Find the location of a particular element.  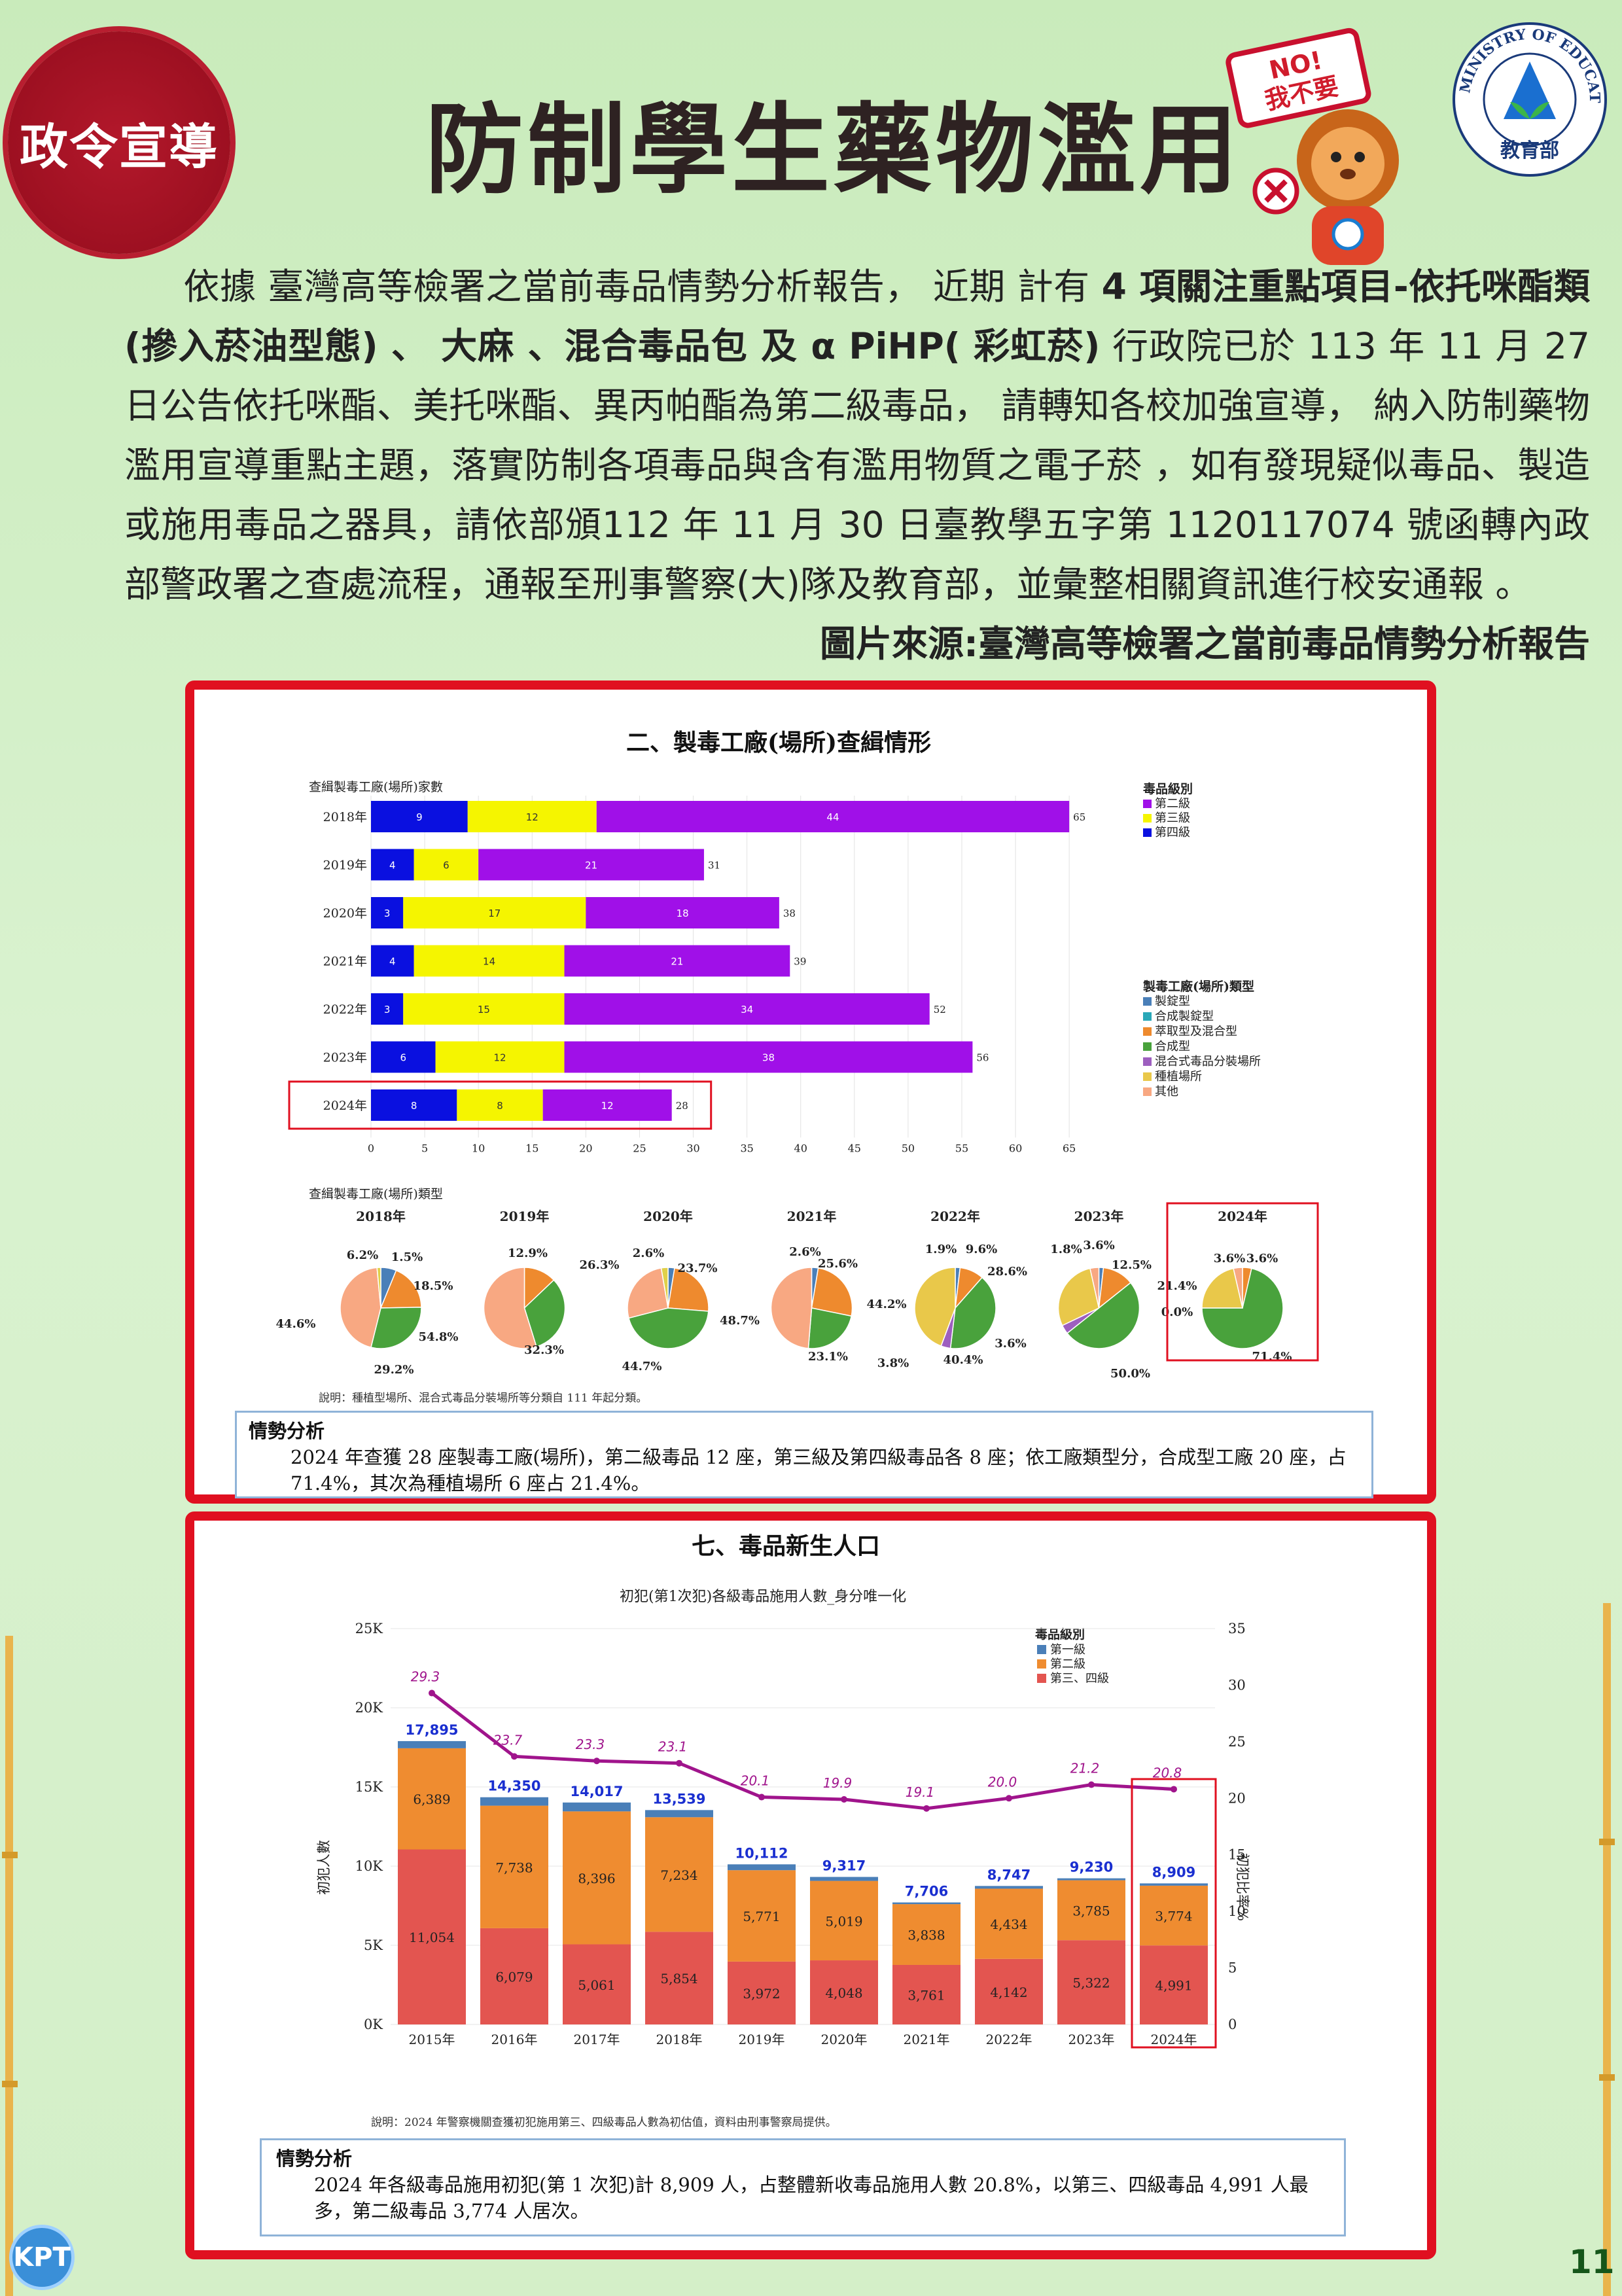

users-y-tick-label: 15K is located at coordinates (369, 1787).